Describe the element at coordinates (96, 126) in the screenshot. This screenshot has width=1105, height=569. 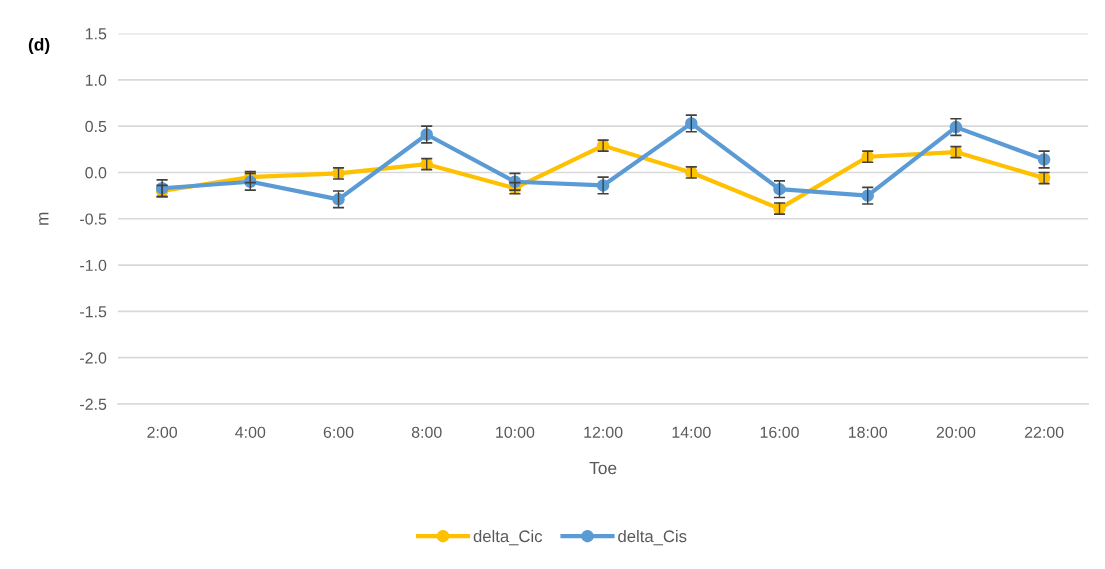
I see `y-tick-label: 0.5` at that location.